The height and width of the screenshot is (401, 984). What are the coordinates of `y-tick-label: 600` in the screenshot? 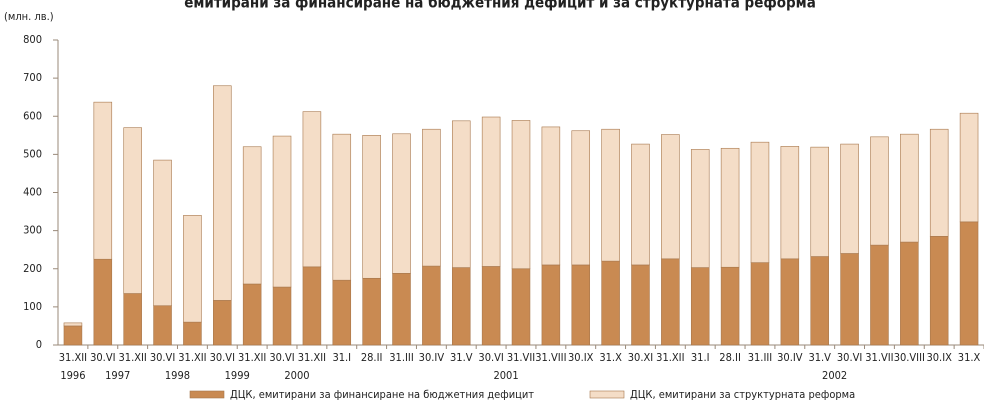 It's located at (32, 115).